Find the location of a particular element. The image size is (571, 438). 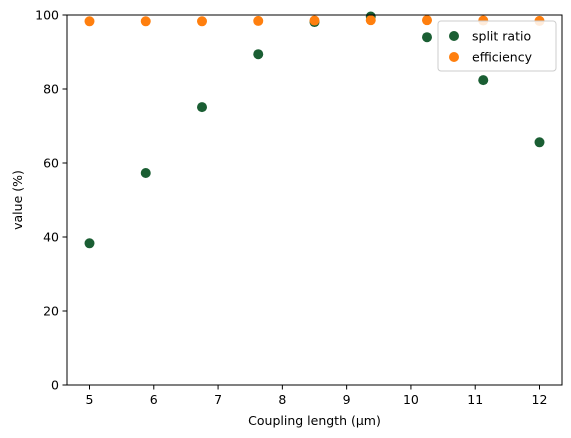

y-axis-label: value (%) is located at coordinates (17, 200).